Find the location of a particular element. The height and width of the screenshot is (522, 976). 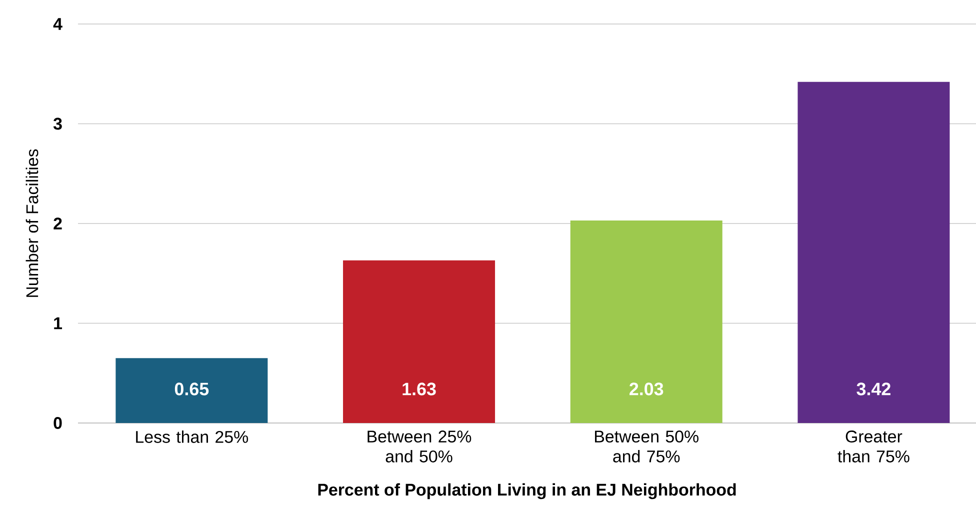

x-tick-label: Between 25% and 50% is located at coordinates (420, 446).